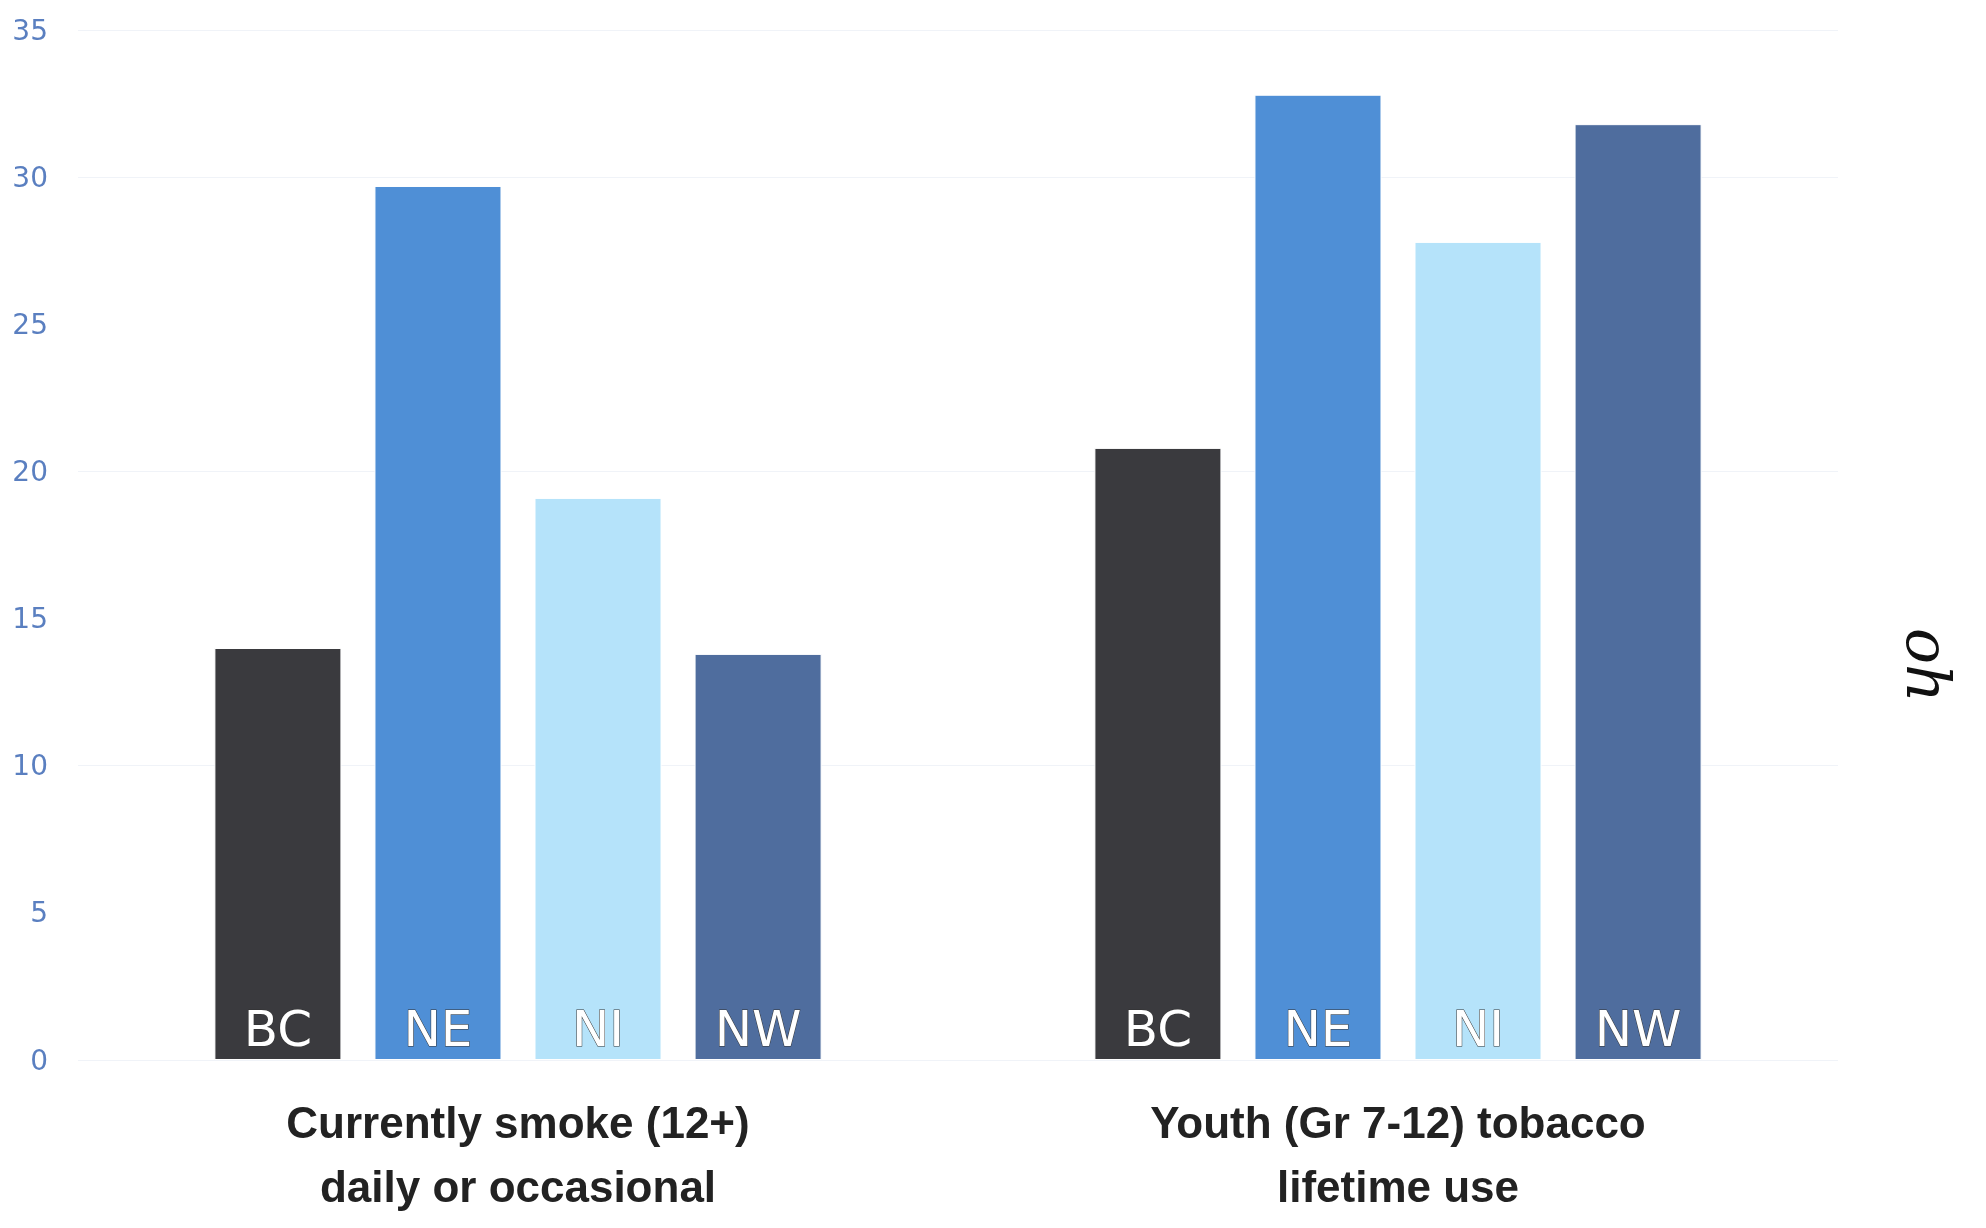 The image size is (1986, 1228). Describe the element at coordinates (1158, 1029) in the screenshot. I see `text: BC` at that location.